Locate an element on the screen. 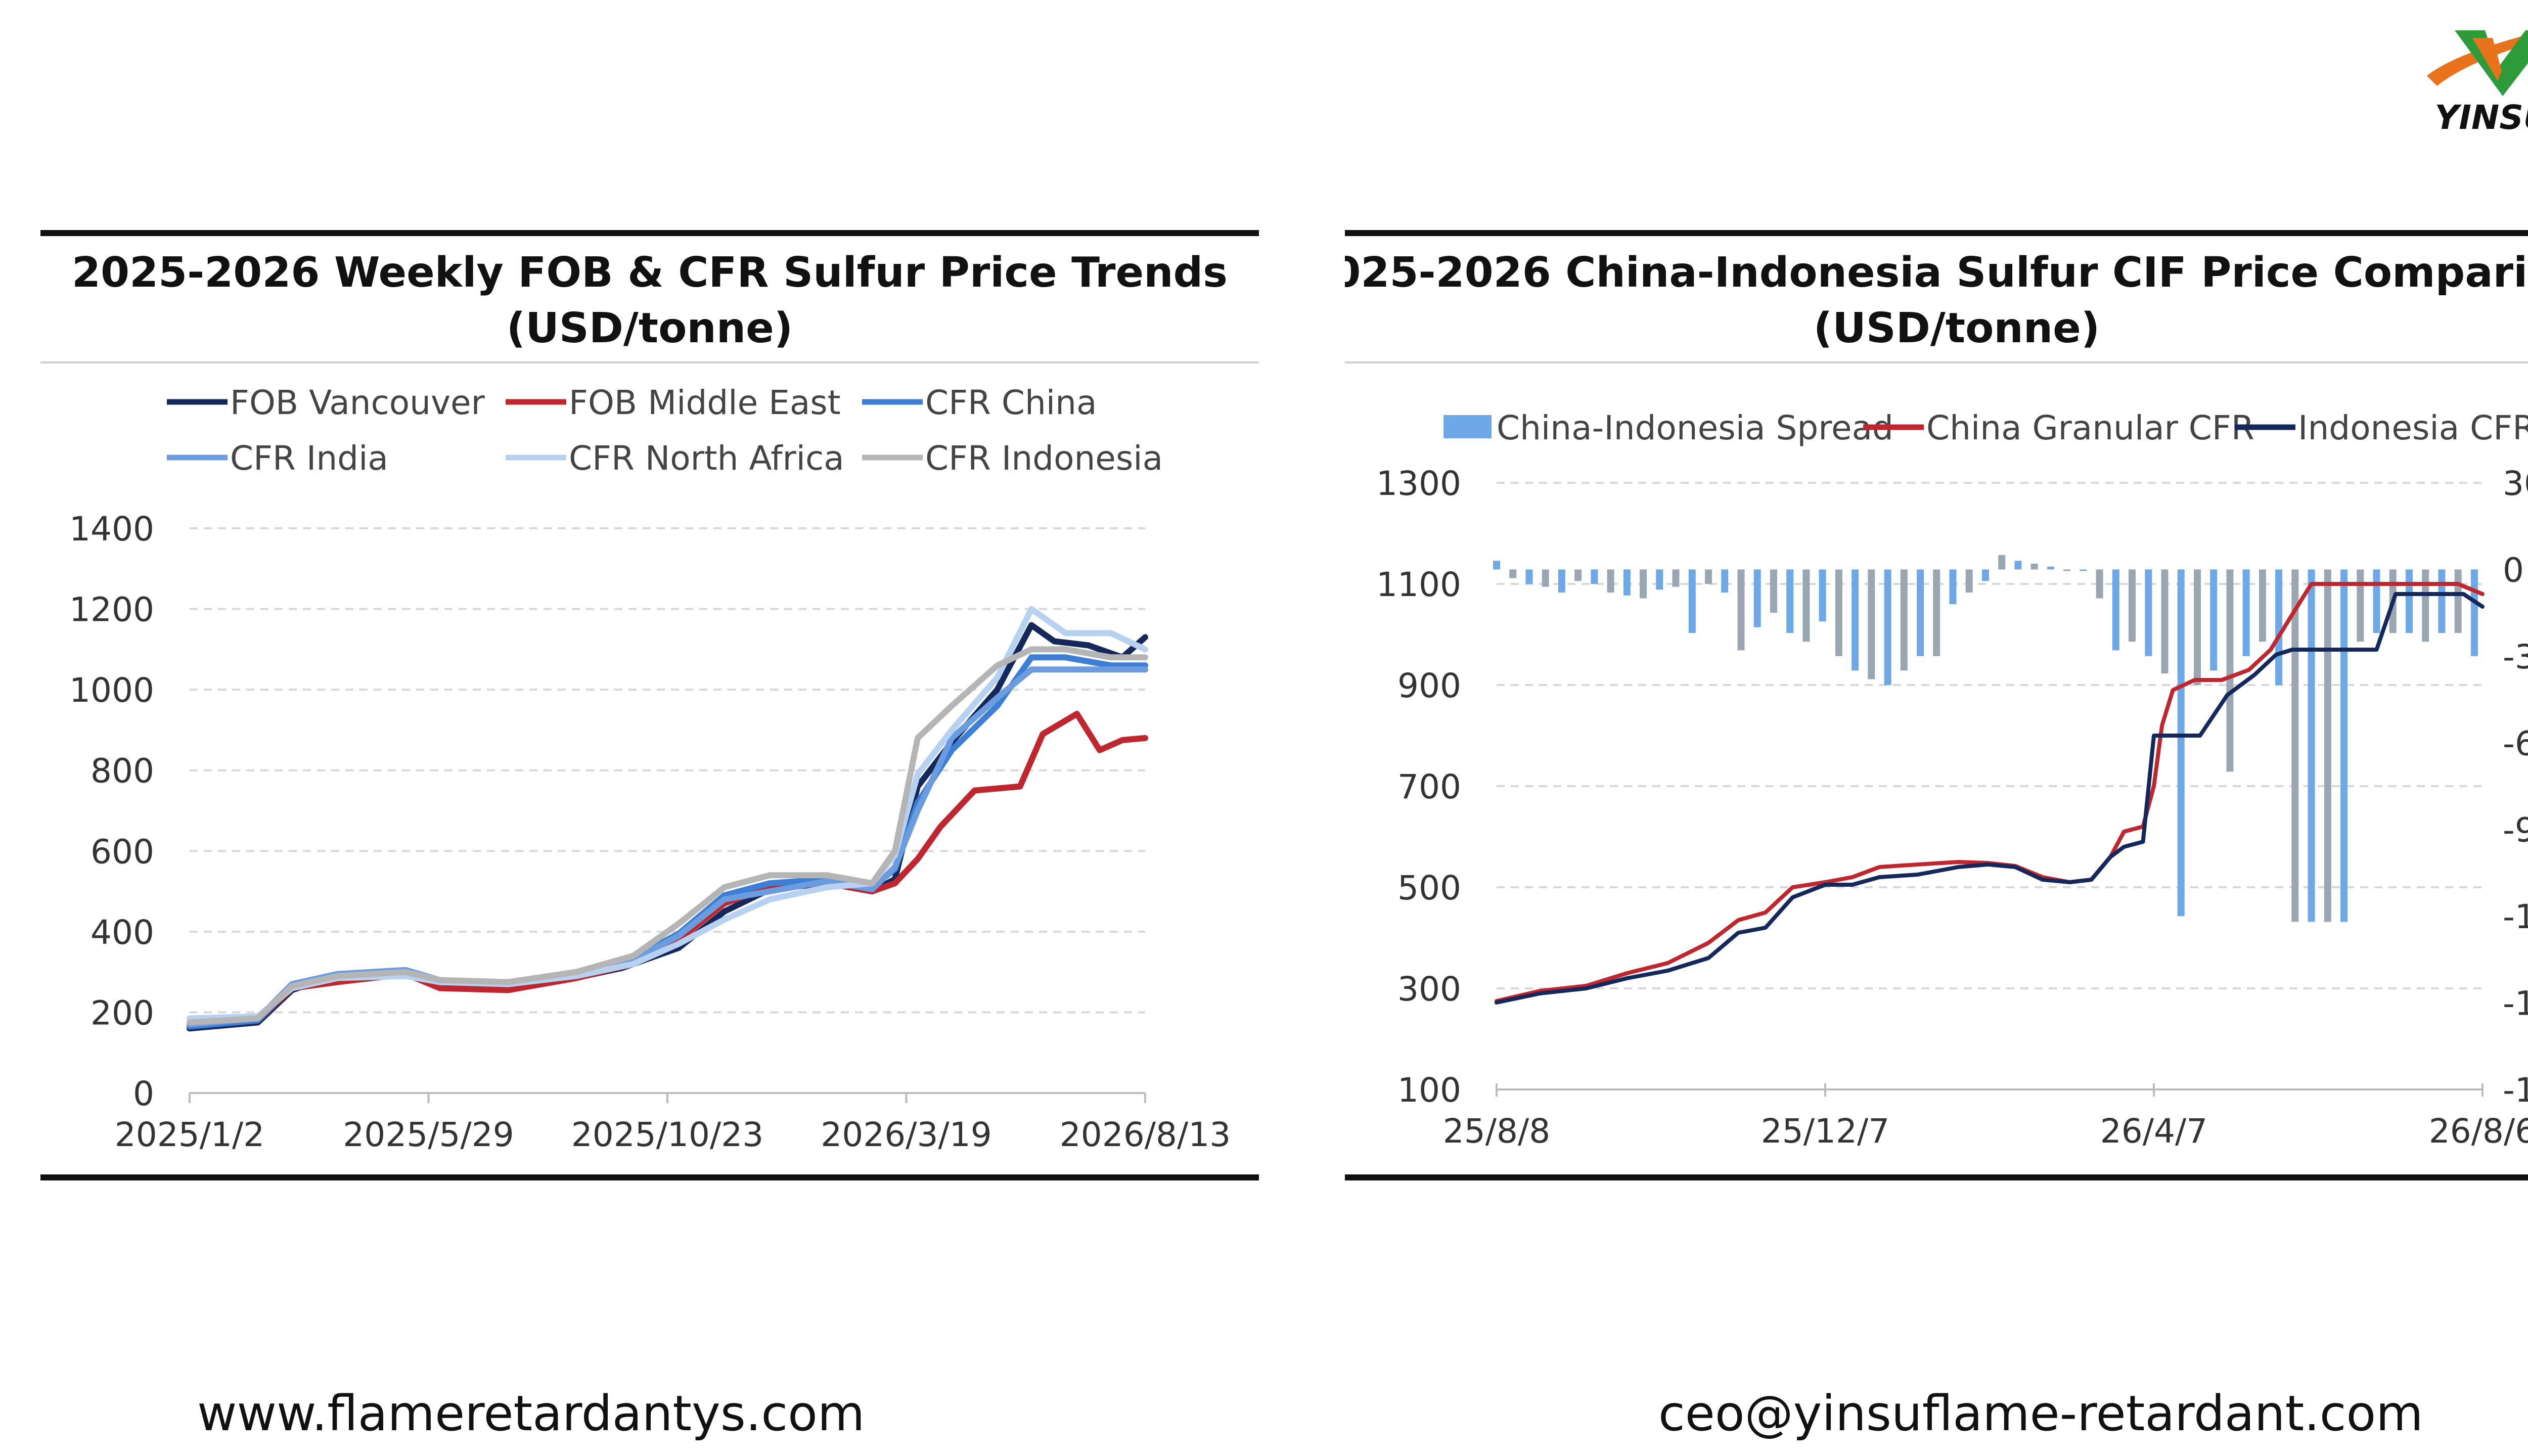 The height and width of the screenshot is (1456, 2528). y-tick-label: 600 is located at coordinates (123, 851).